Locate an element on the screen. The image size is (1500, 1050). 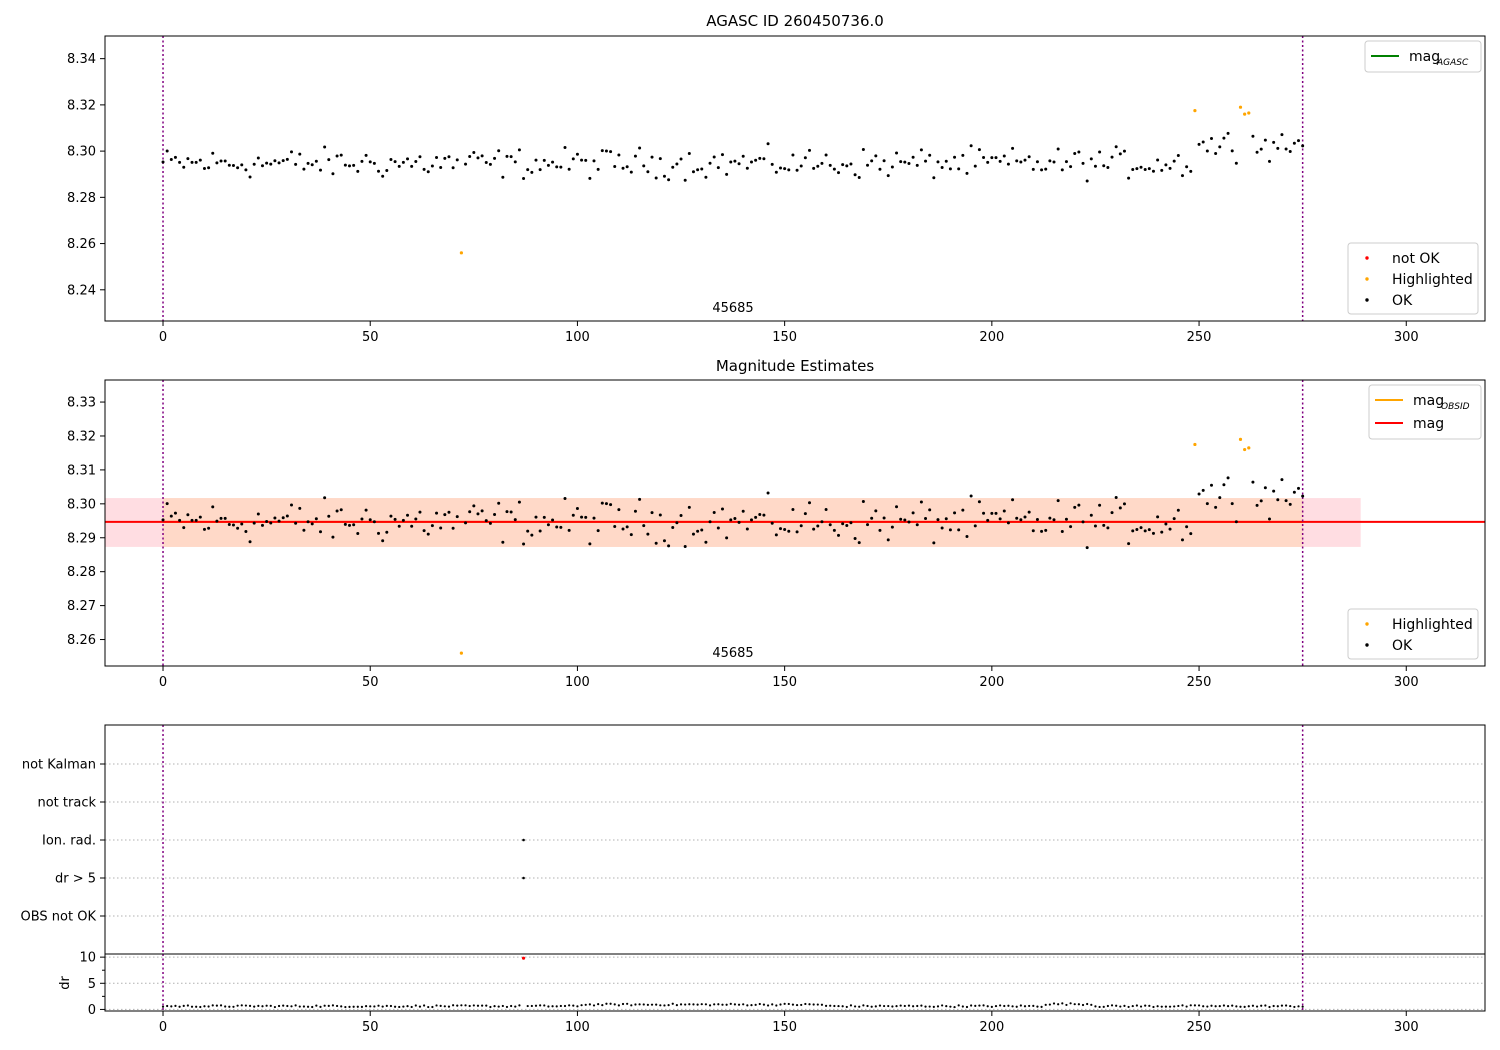
estimates-ytick-label-5: 8.31 is located at coordinates (81, 470).